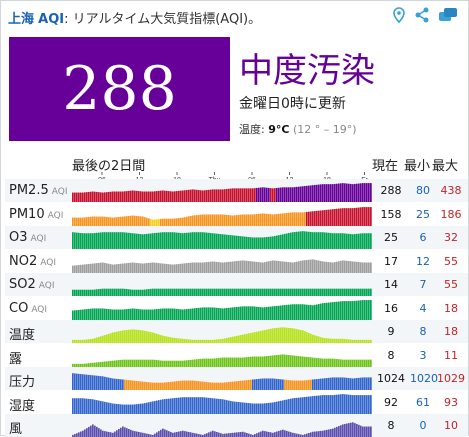 Image resolution: width=469 pixels, height=437 pixels. What do you see at coordinates (447, 15) in the screenshot?
I see `comment-icon` at bounding box center [447, 15].